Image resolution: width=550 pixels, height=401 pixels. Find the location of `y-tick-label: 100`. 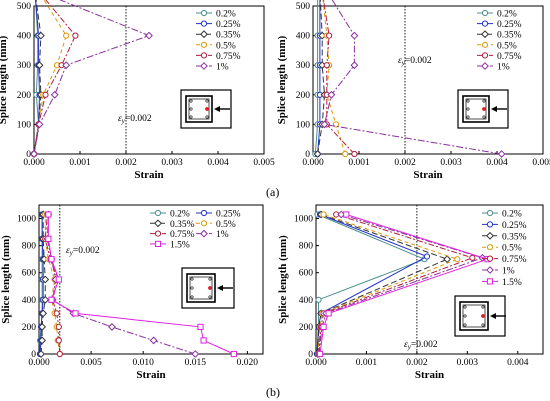

y-tick-label: 100 is located at coordinates (24, 125).